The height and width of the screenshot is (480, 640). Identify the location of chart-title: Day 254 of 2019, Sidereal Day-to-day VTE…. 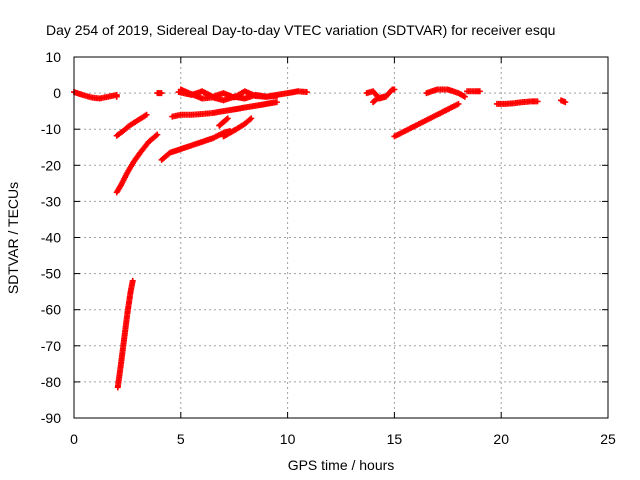
(300, 30).